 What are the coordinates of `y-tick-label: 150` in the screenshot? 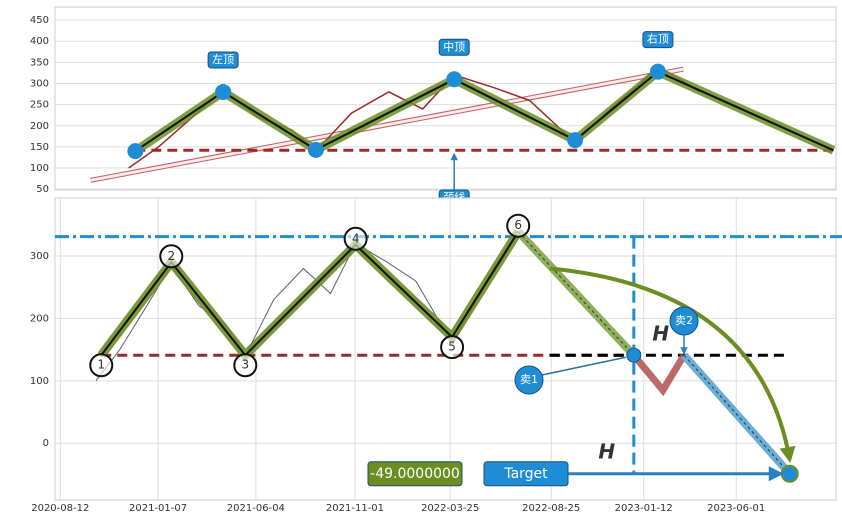 It's located at (39, 147).